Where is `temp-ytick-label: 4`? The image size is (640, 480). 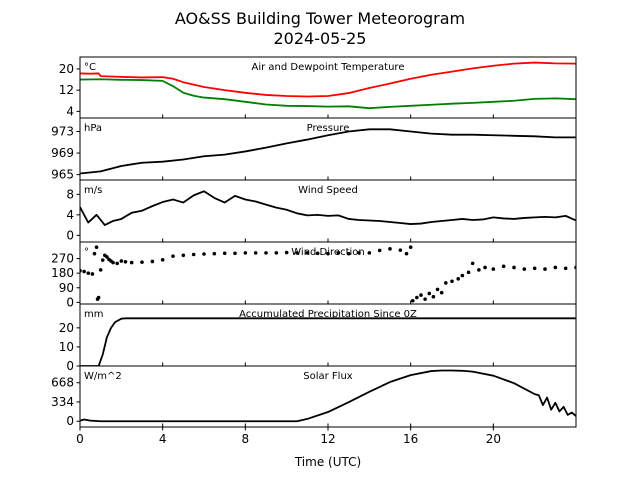 temp-ytick-label: 4 is located at coordinates (70, 111).